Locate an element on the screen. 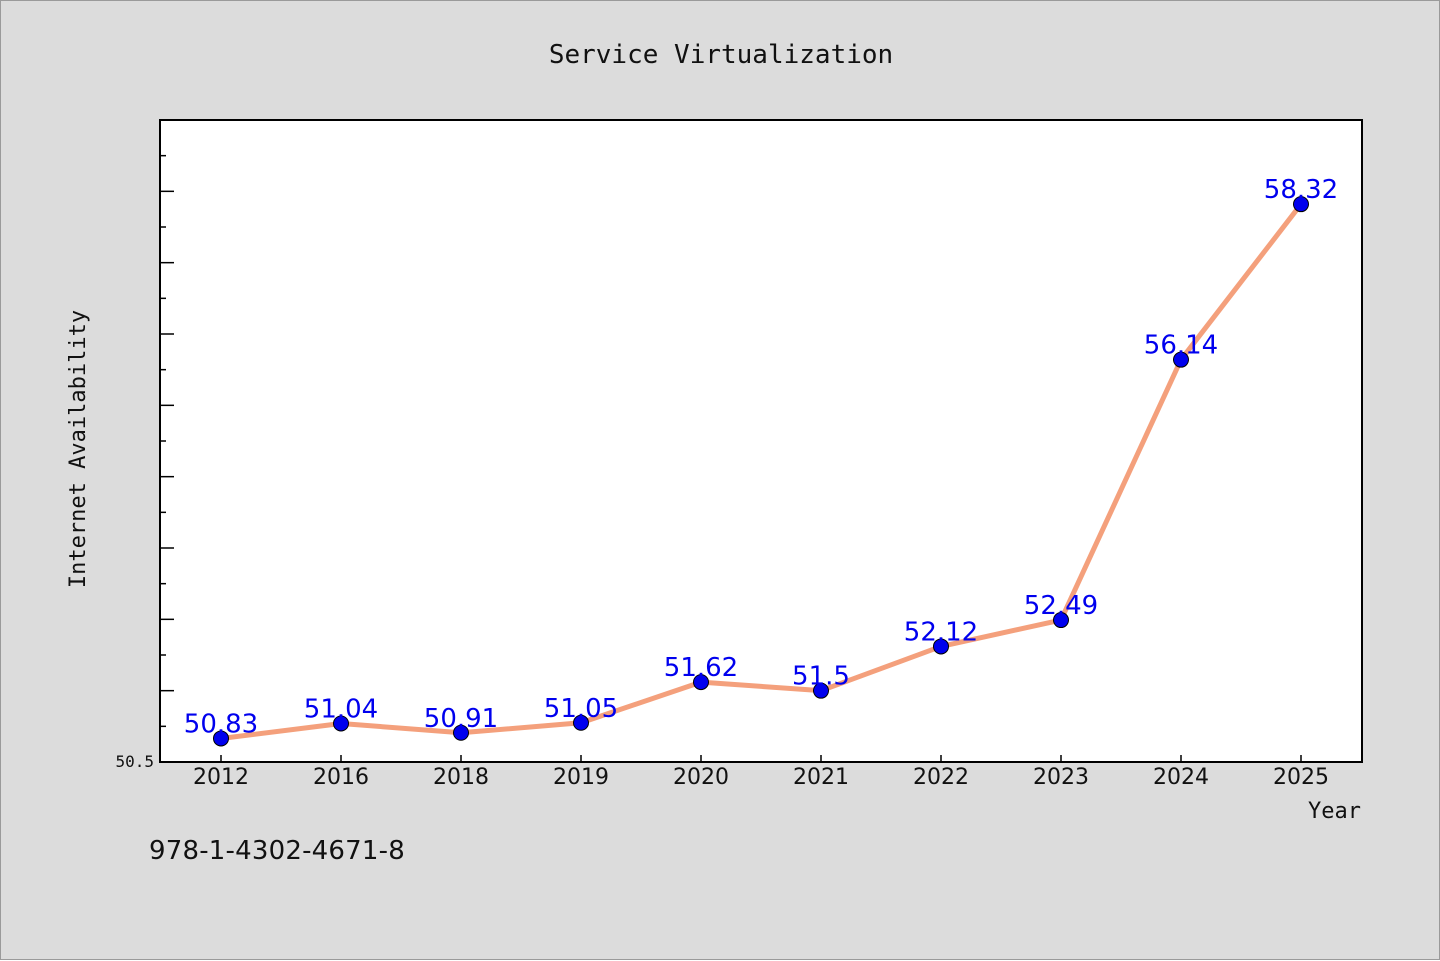  data-label: 58.32 is located at coordinates (1301, 190).